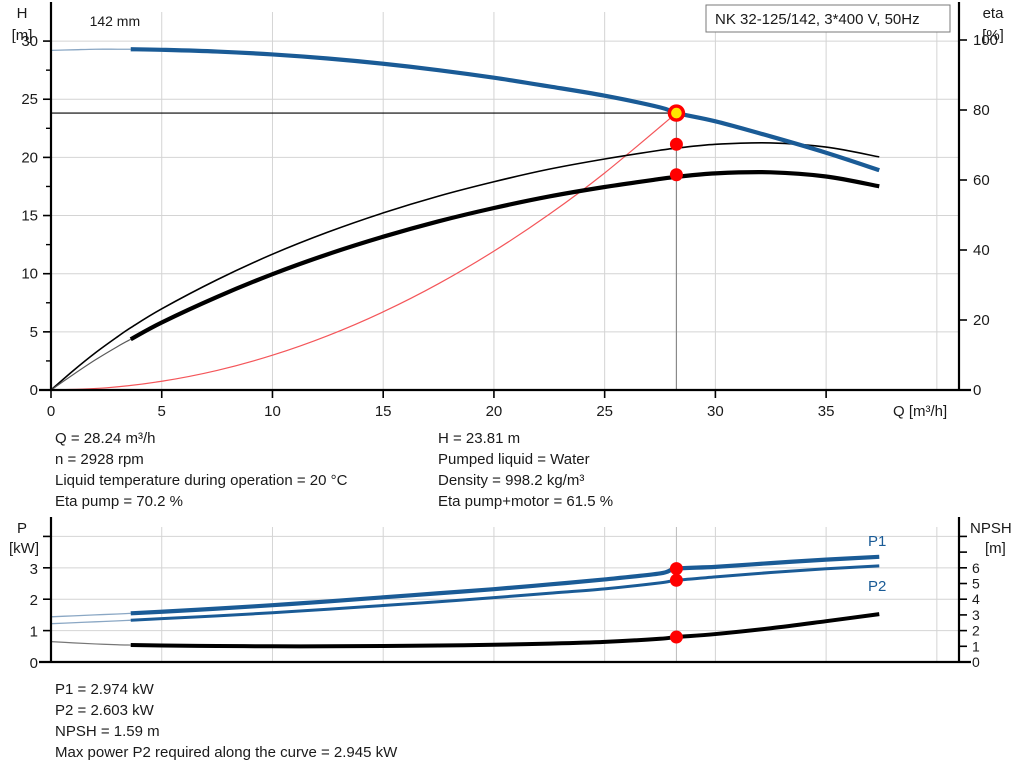  I want to click on eta-pump-motor-curve-low, so click(91, 364).